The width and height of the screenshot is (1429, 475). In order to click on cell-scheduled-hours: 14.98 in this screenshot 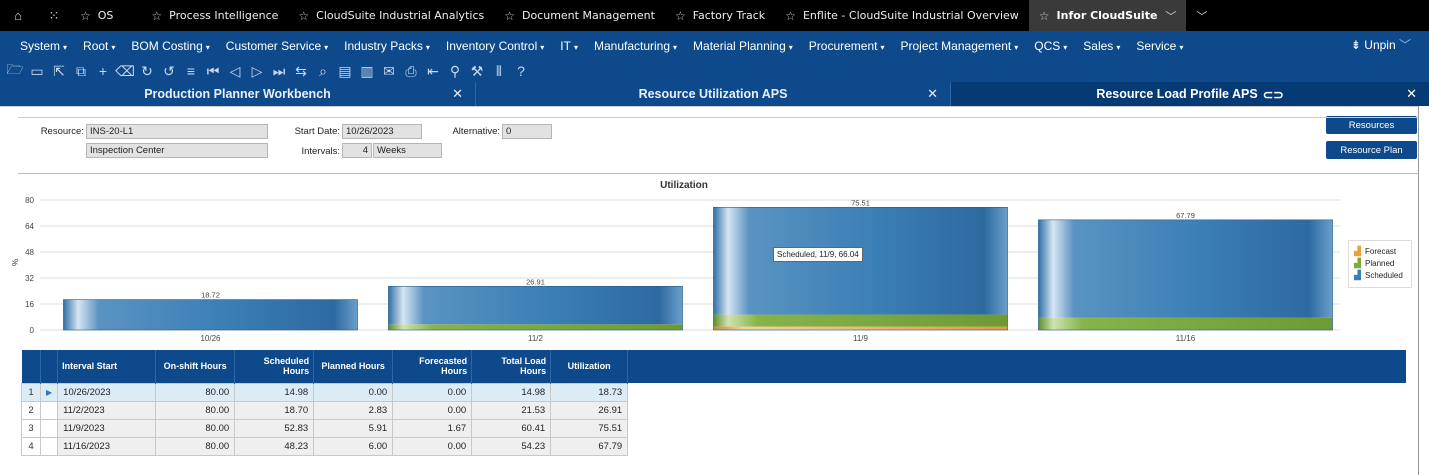, I will do `click(274, 392)`.